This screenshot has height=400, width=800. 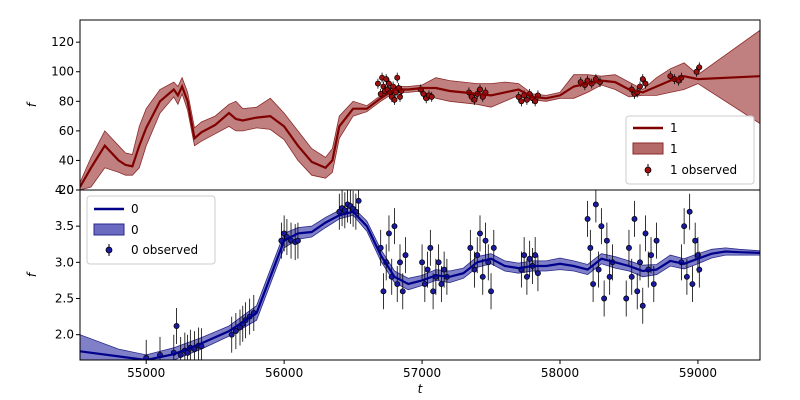 What do you see at coordinates (703, 170) in the screenshot?
I see `top-legend-observed-label: 1 observed` at bounding box center [703, 170].